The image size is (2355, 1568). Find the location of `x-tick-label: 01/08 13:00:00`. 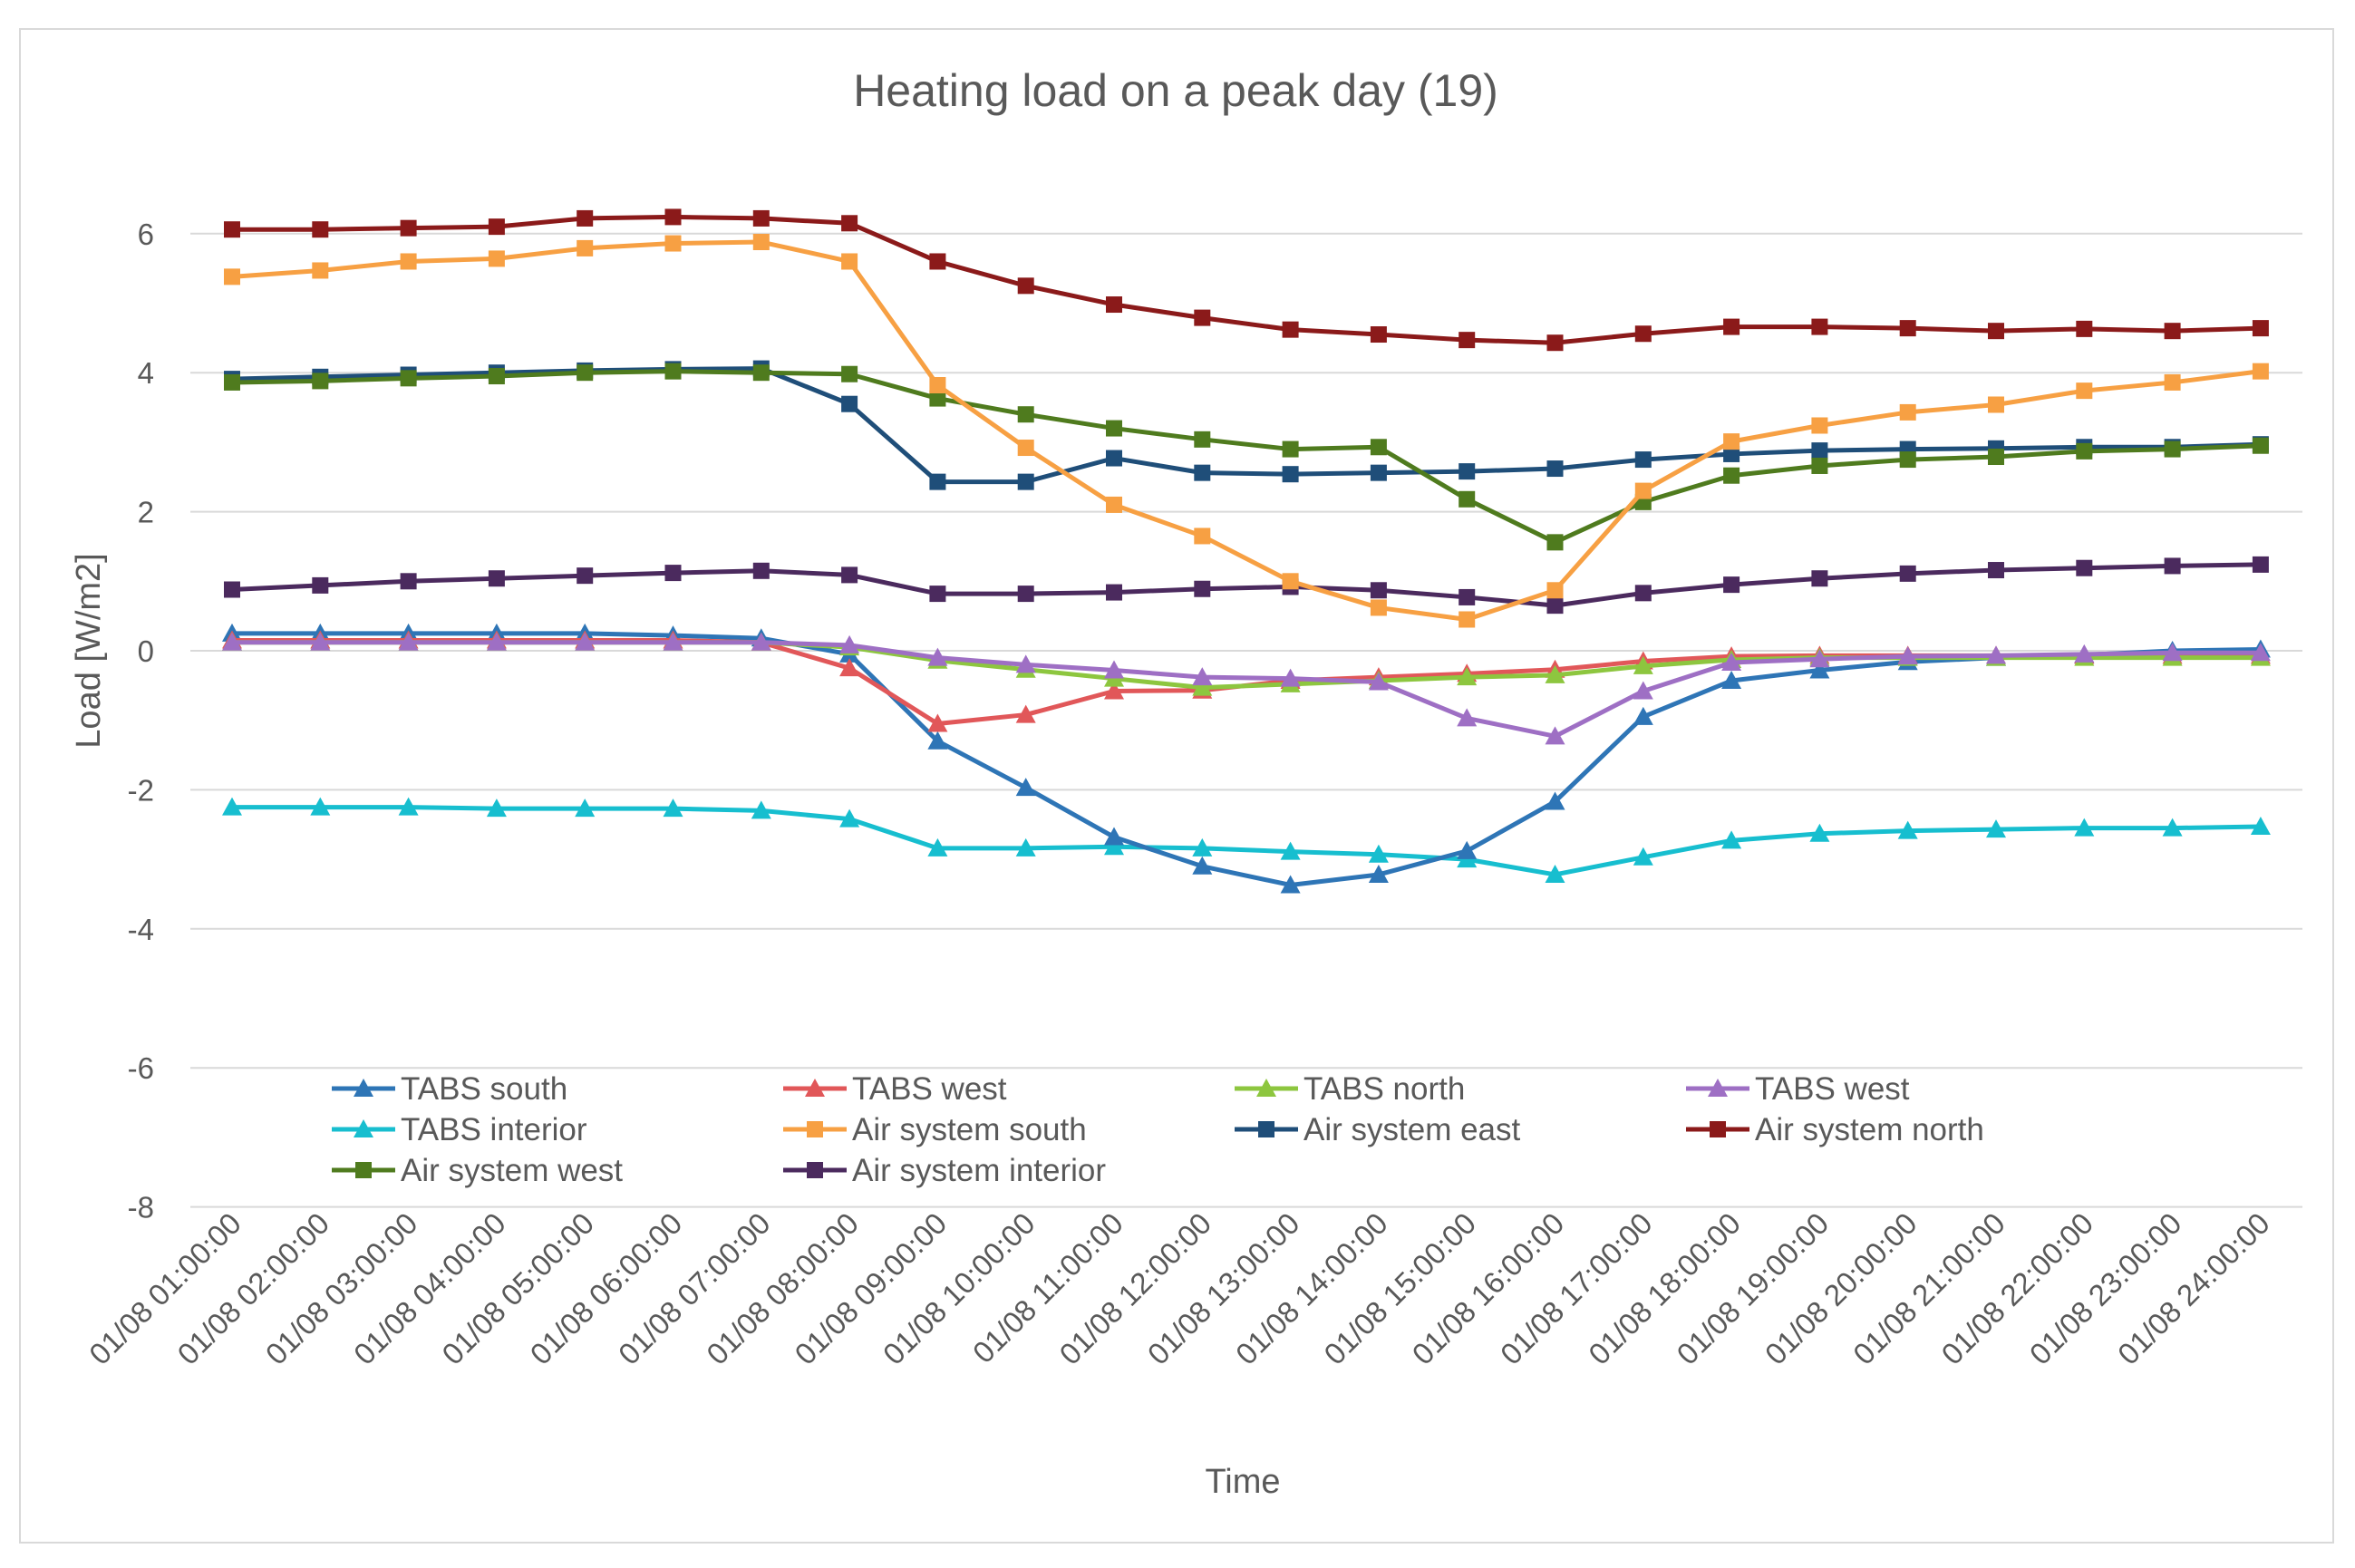

x-tick-label: 01/08 13:00:00 is located at coordinates (1223, 1288).